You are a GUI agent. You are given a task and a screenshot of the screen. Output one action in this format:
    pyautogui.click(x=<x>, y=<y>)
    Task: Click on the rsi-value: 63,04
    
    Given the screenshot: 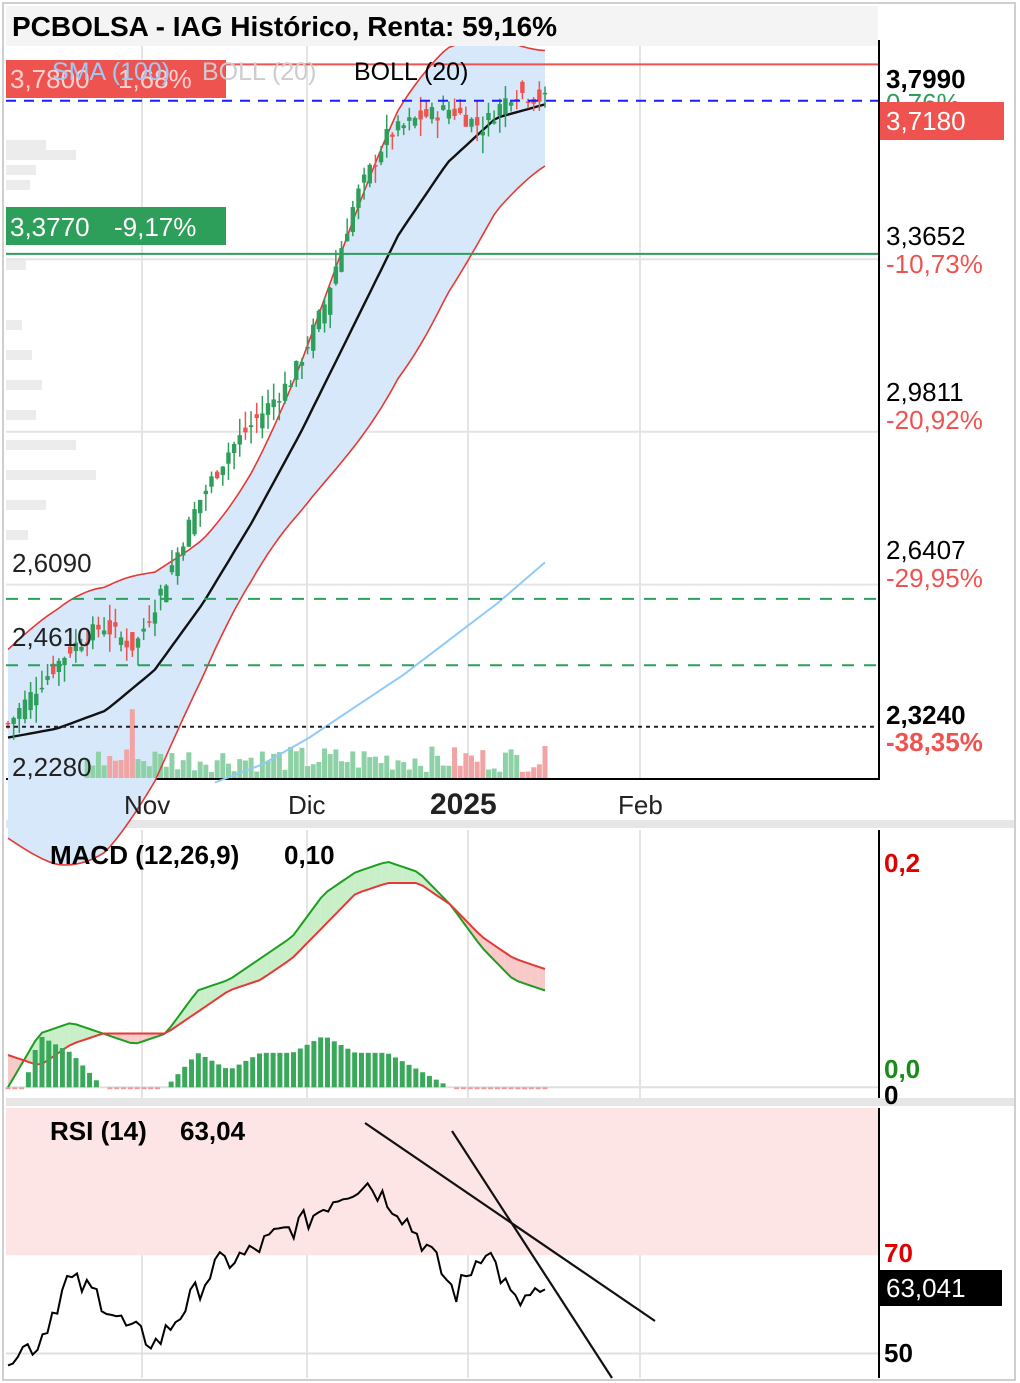 What is the action you would take?
    pyautogui.click(x=213, y=1131)
    